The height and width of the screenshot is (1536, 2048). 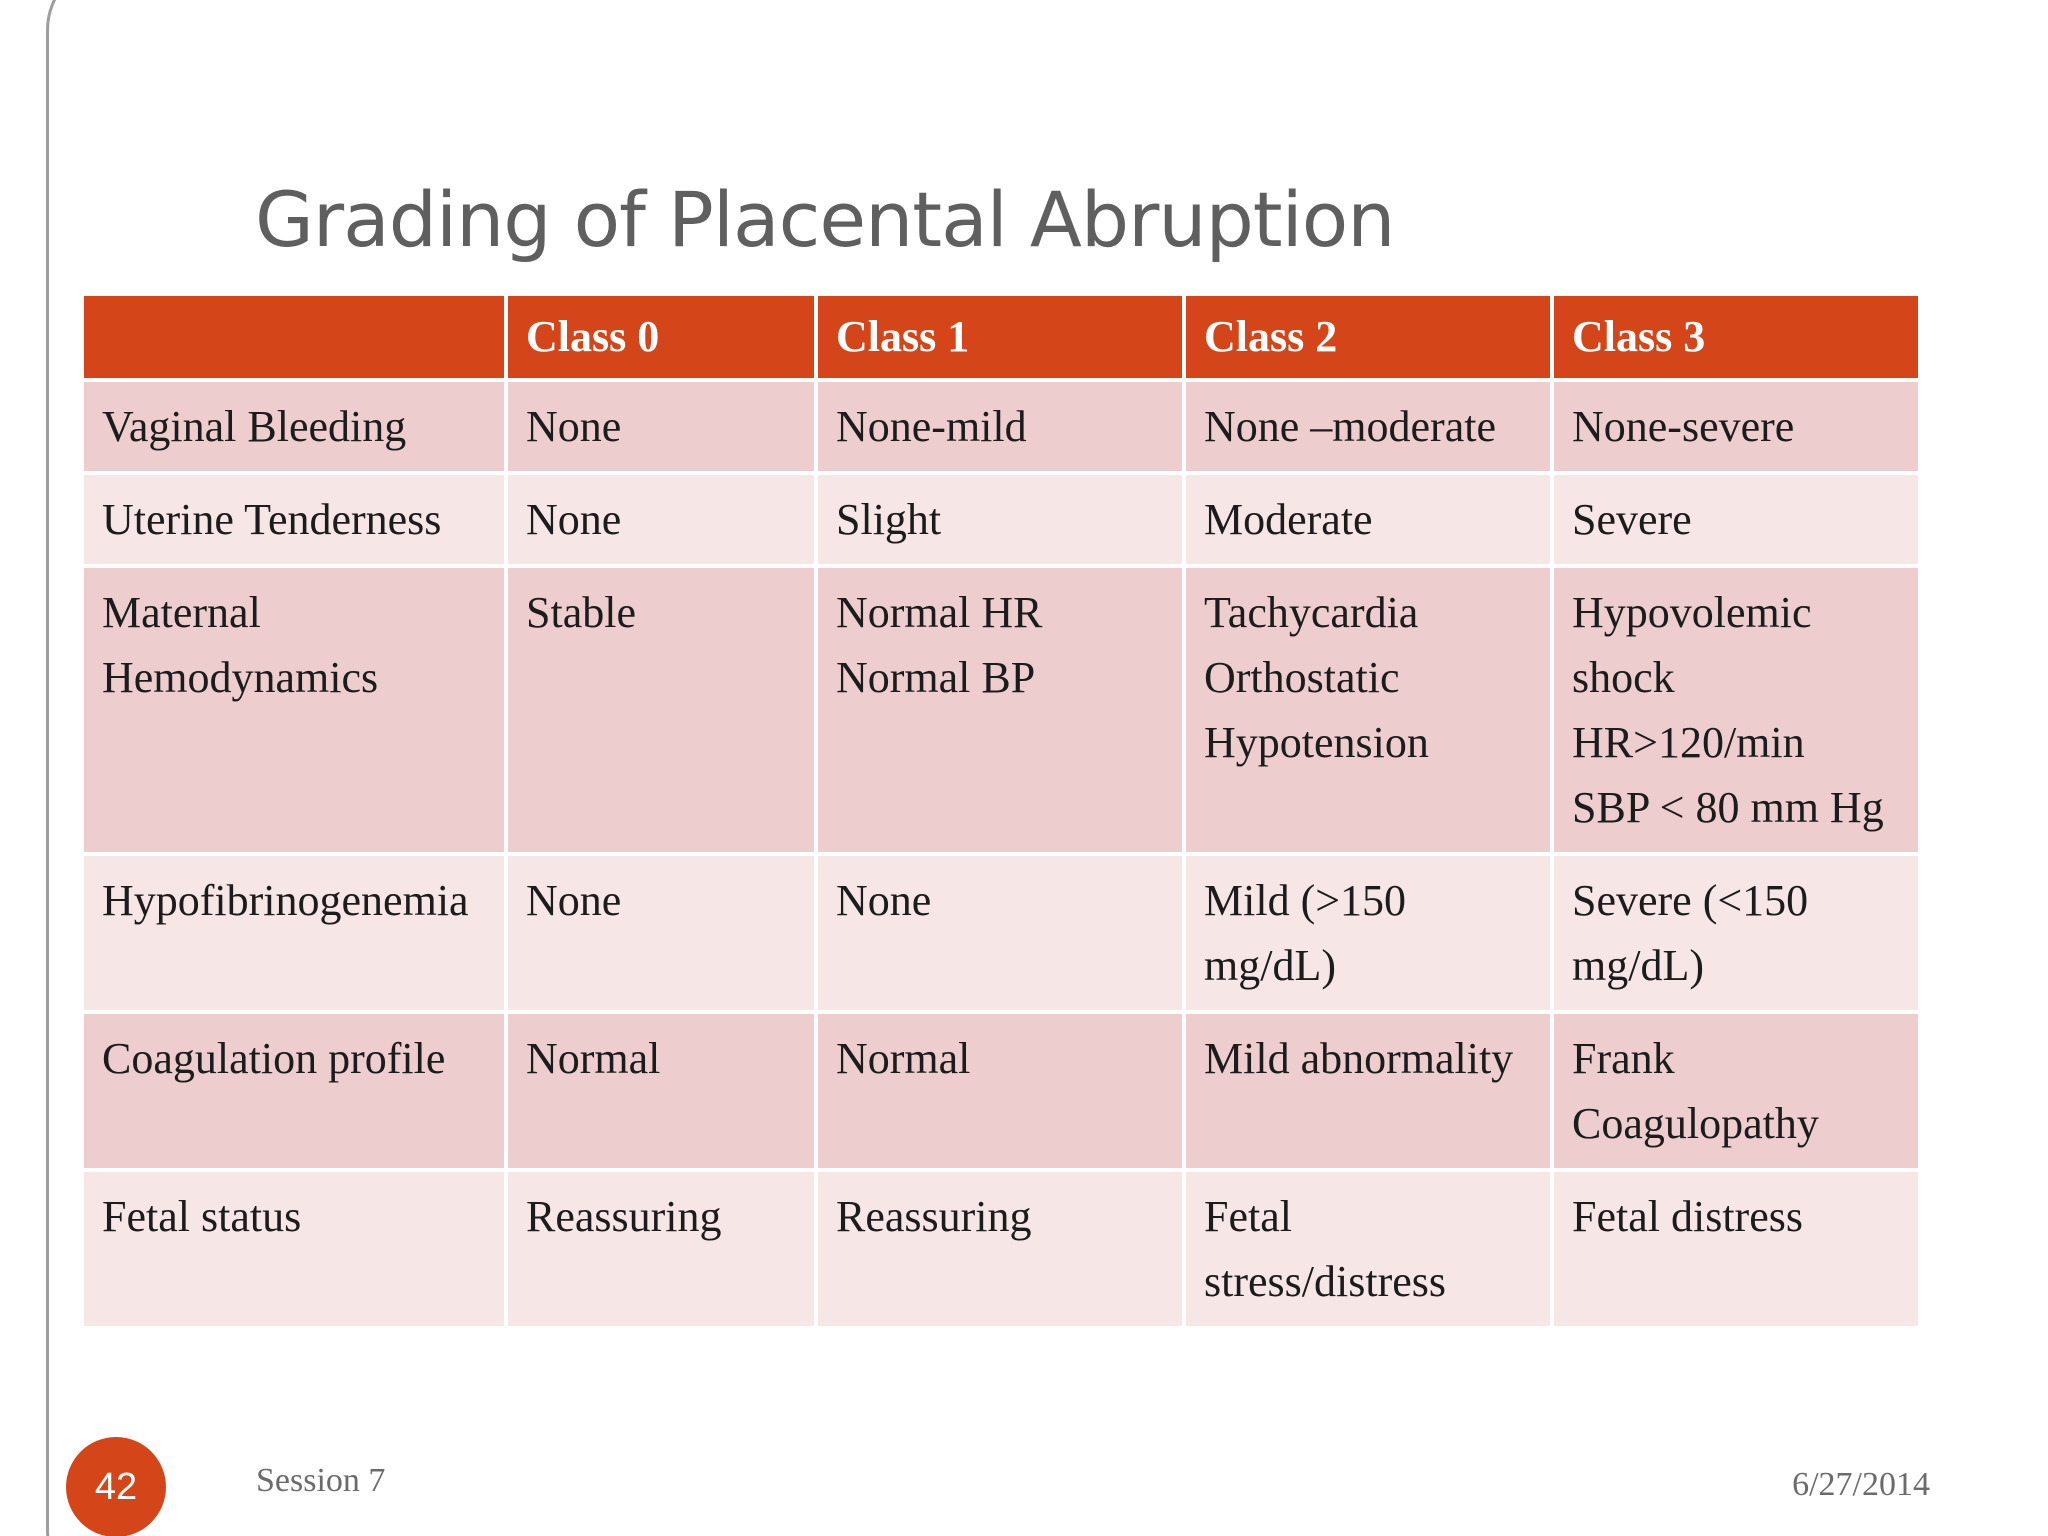 I want to click on table-cell: Fetal distress, so click(x=1736, y=1249).